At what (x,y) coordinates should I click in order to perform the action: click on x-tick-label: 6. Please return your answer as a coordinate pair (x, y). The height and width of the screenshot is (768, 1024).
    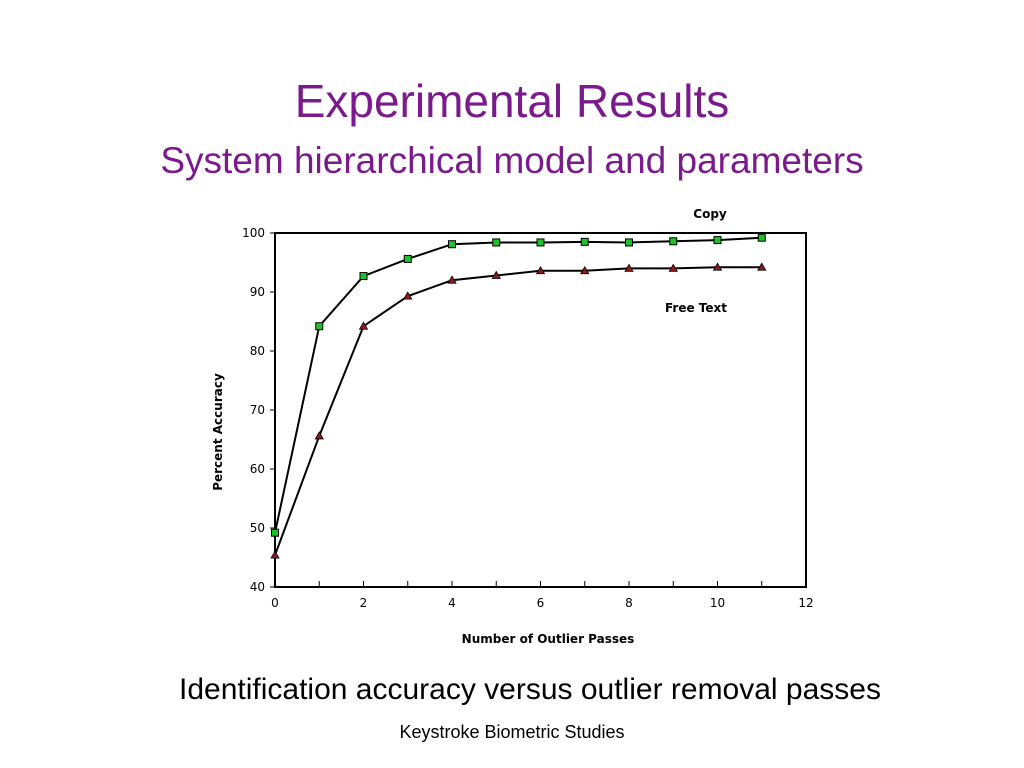
    Looking at the image, I should click on (541, 603).